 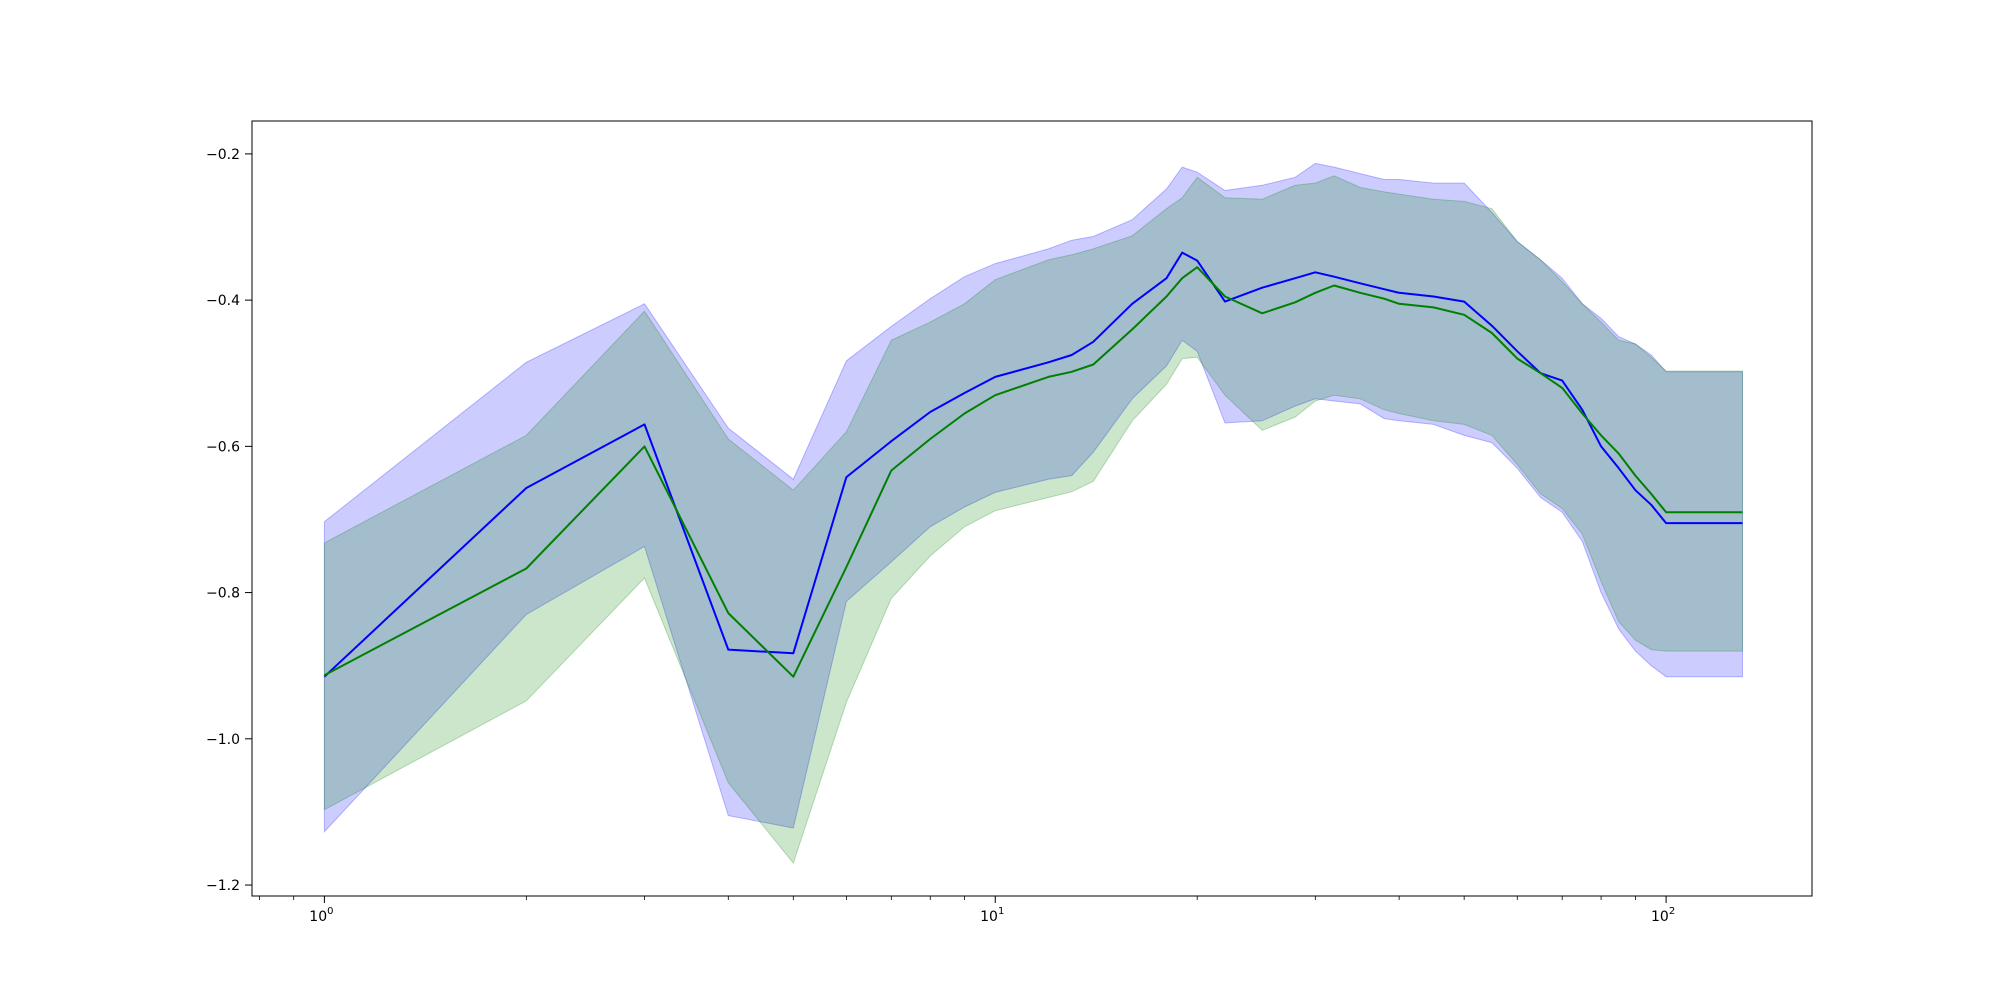 I want to click on y-tick-label: −0.4, so click(x=223, y=301).